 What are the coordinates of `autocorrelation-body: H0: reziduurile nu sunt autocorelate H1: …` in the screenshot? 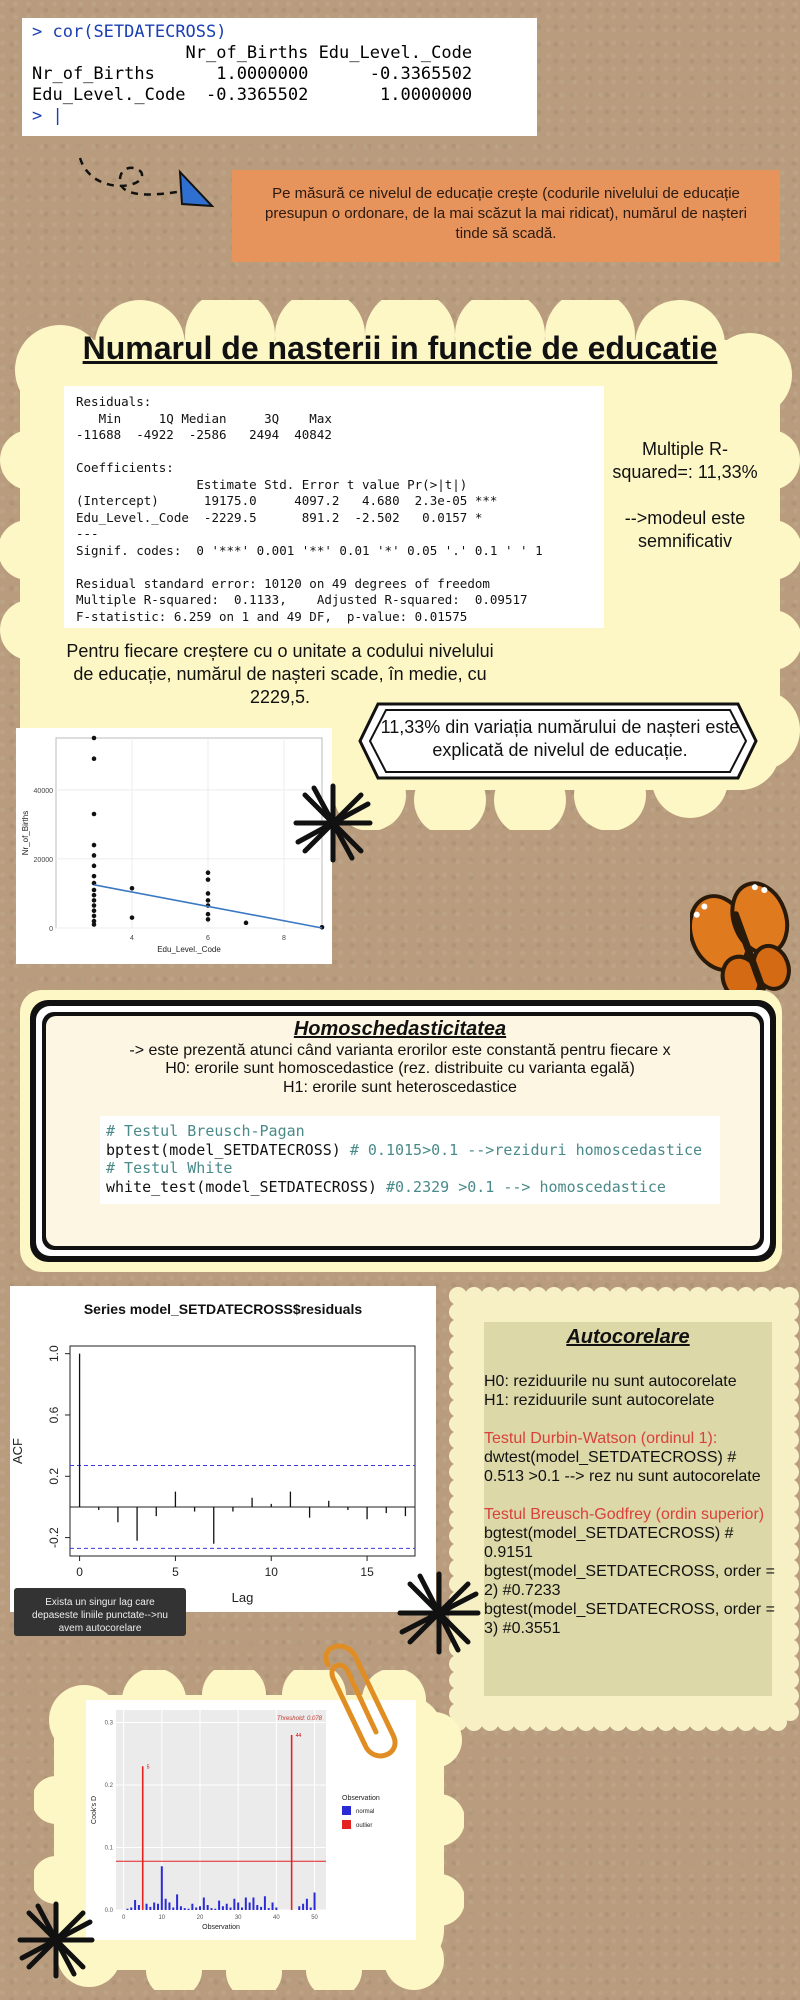 It's located at (630, 1514).